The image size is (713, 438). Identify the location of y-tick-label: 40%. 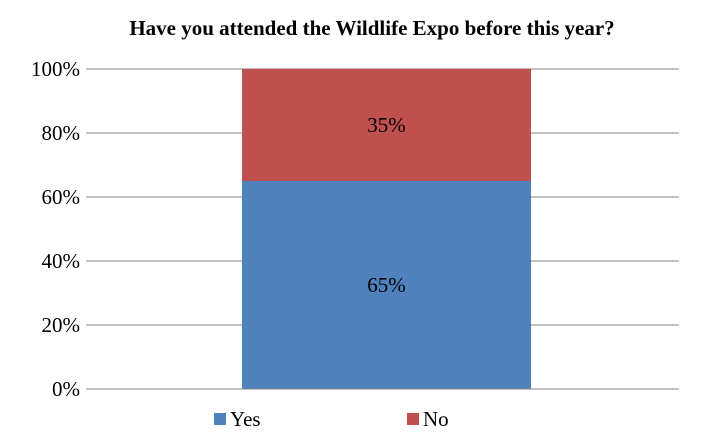
(61, 261).